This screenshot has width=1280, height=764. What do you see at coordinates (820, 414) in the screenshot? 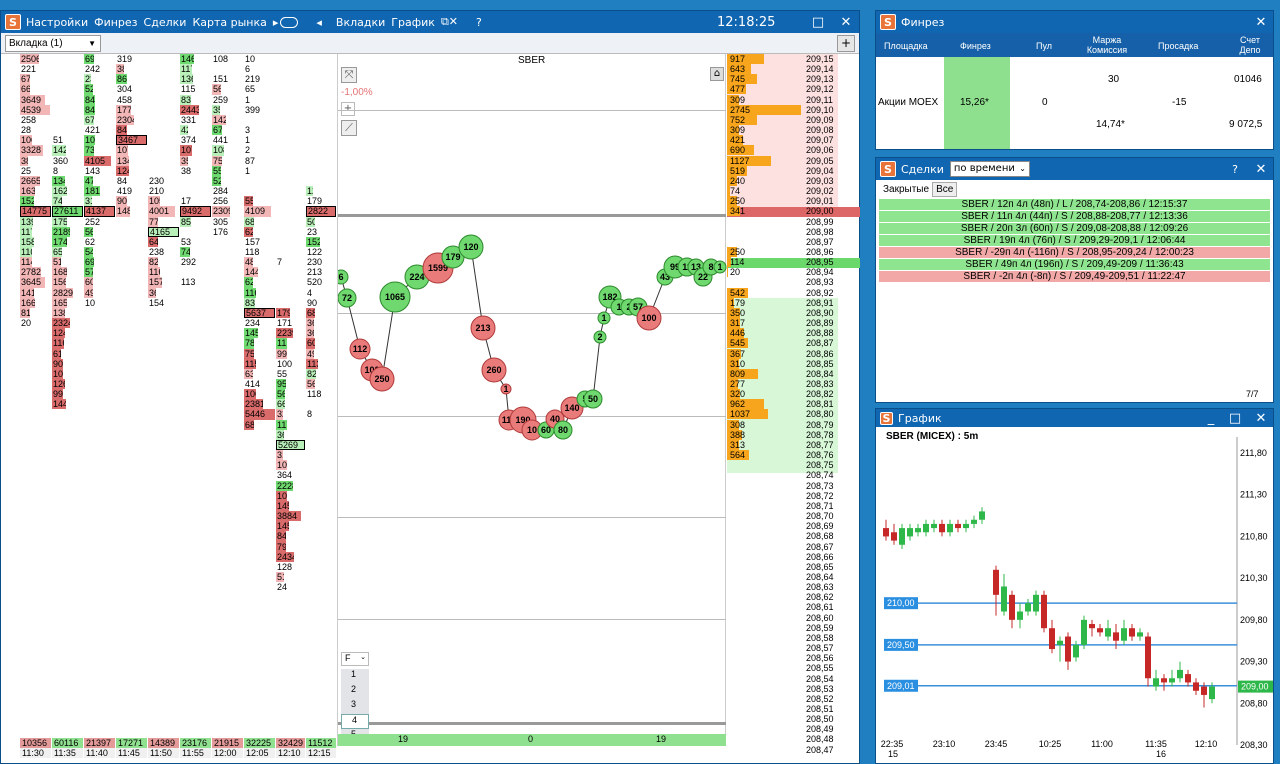
I see `price-level: 208,80` at bounding box center [820, 414].